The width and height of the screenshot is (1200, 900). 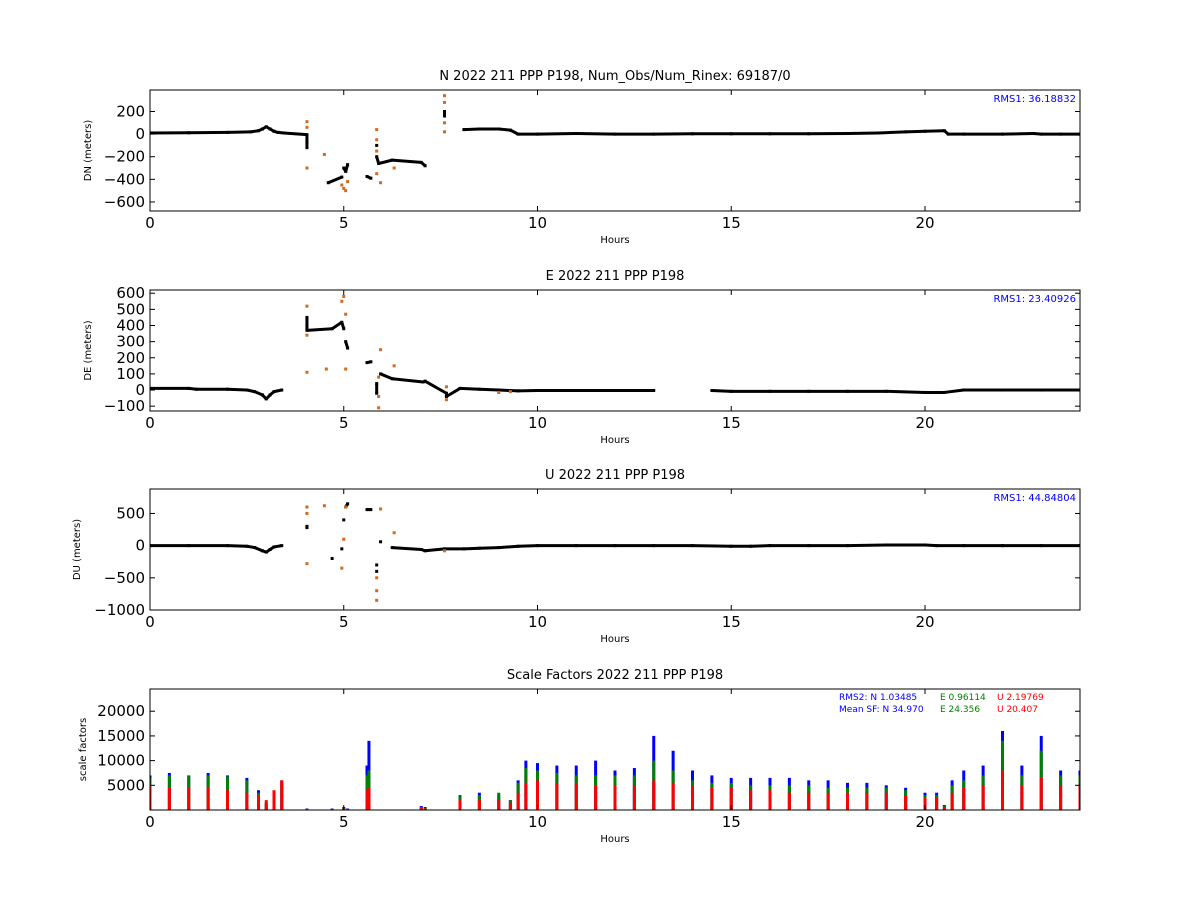 What do you see at coordinates (121, 711) in the screenshot?
I see `y-tick-label: 20000` at bounding box center [121, 711].